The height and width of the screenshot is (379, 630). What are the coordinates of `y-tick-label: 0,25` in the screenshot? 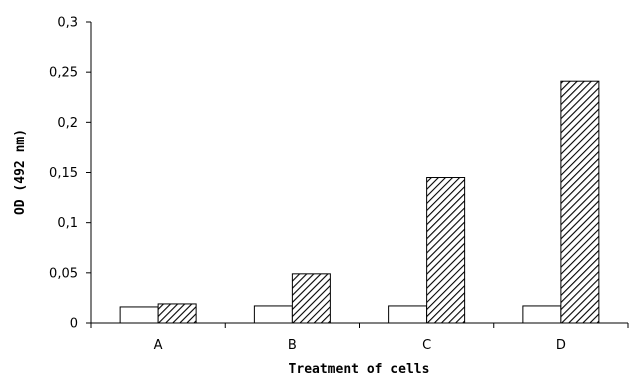 It's located at (63, 73).